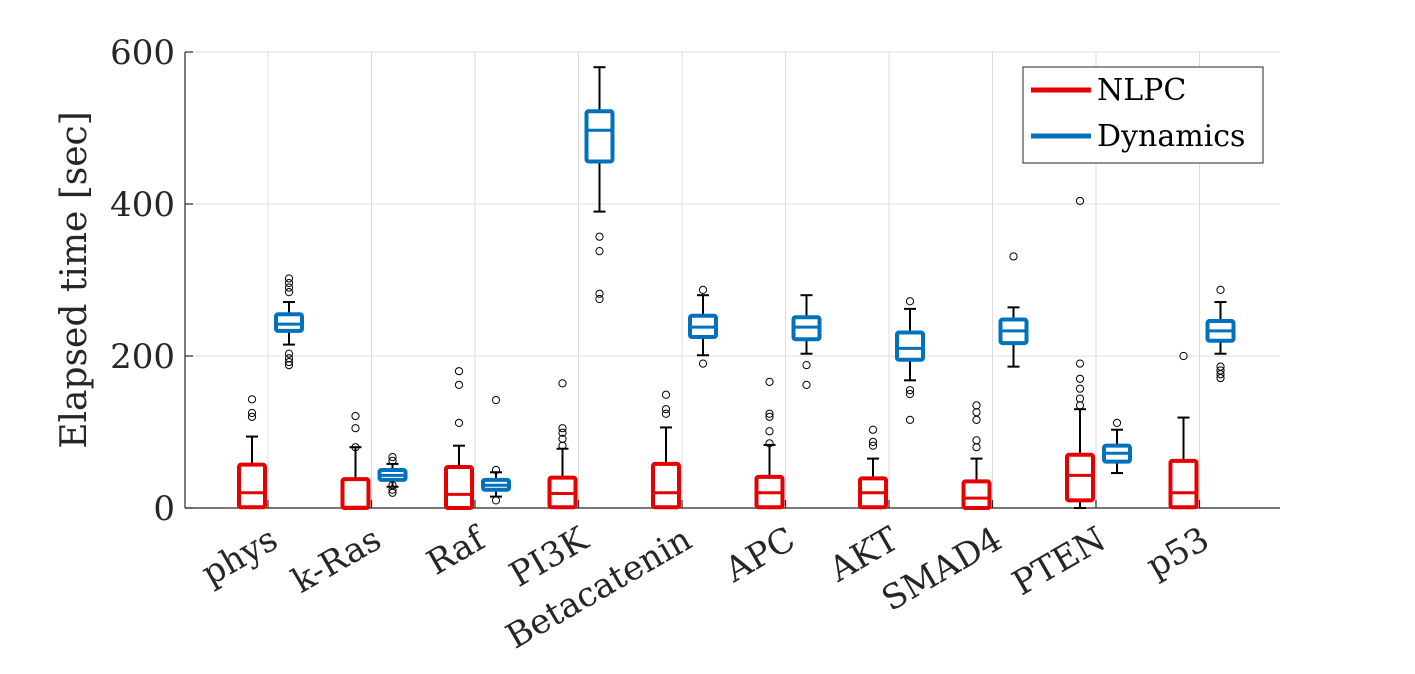  What do you see at coordinates (942, 569) in the screenshot?
I see `x-tick-label-smad4: SMAD4` at bounding box center [942, 569].